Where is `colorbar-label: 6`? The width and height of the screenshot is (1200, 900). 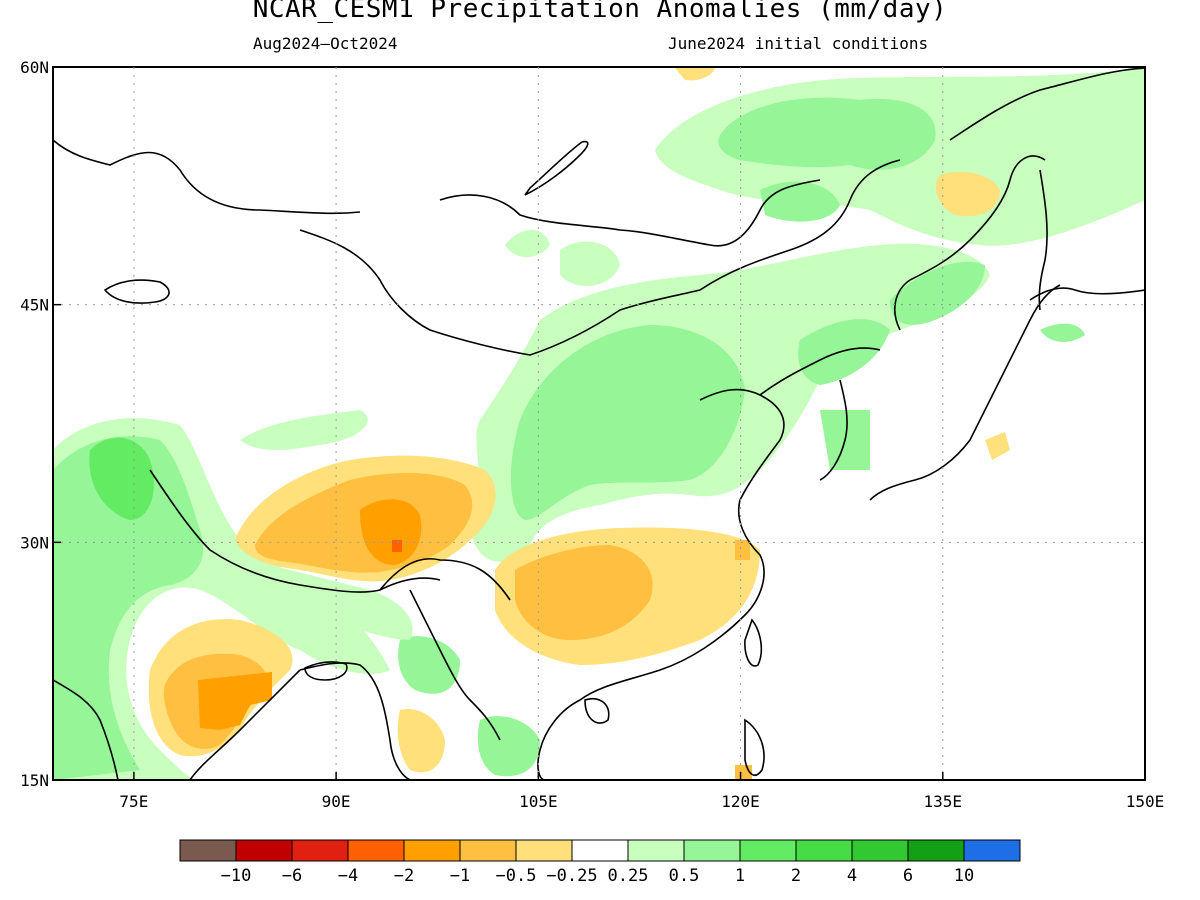 colorbar-label: 6 is located at coordinates (908, 876).